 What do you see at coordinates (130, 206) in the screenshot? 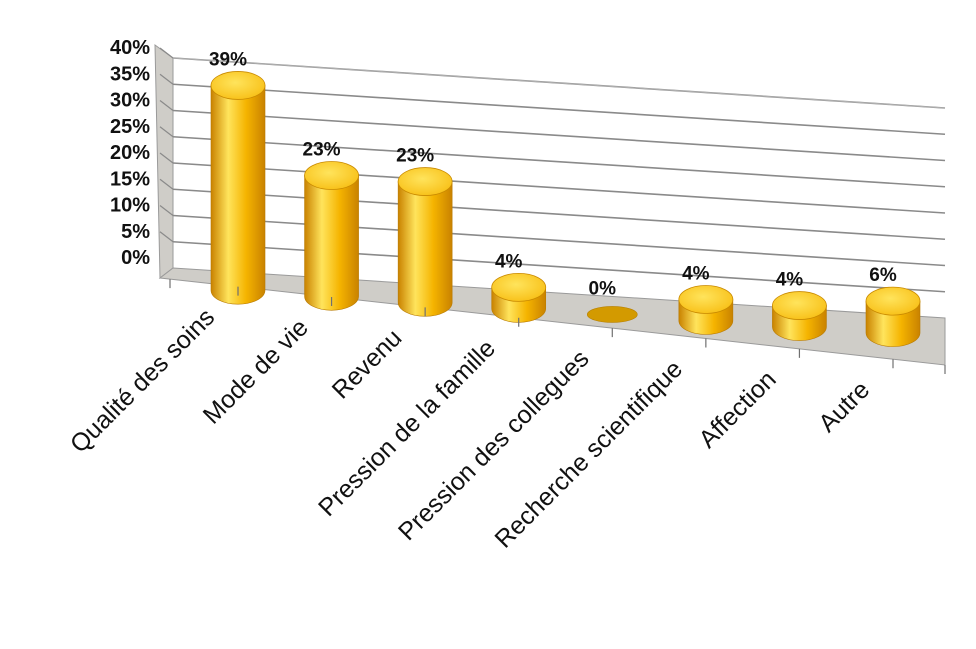
I see `y-tick-label: 10%` at bounding box center [130, 206].